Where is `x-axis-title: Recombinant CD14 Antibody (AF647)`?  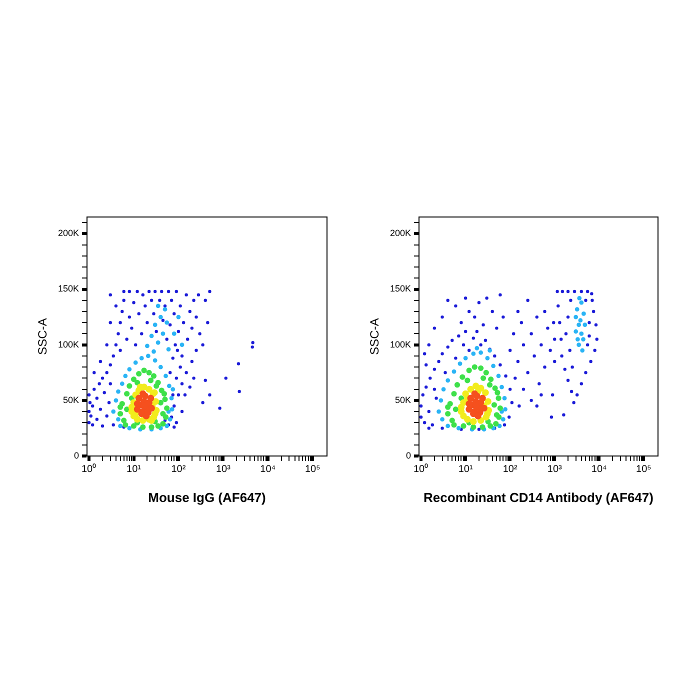
x-axis-title: Recombinant CD14 Antibody (AF647) is located at coordinates (539, 497).